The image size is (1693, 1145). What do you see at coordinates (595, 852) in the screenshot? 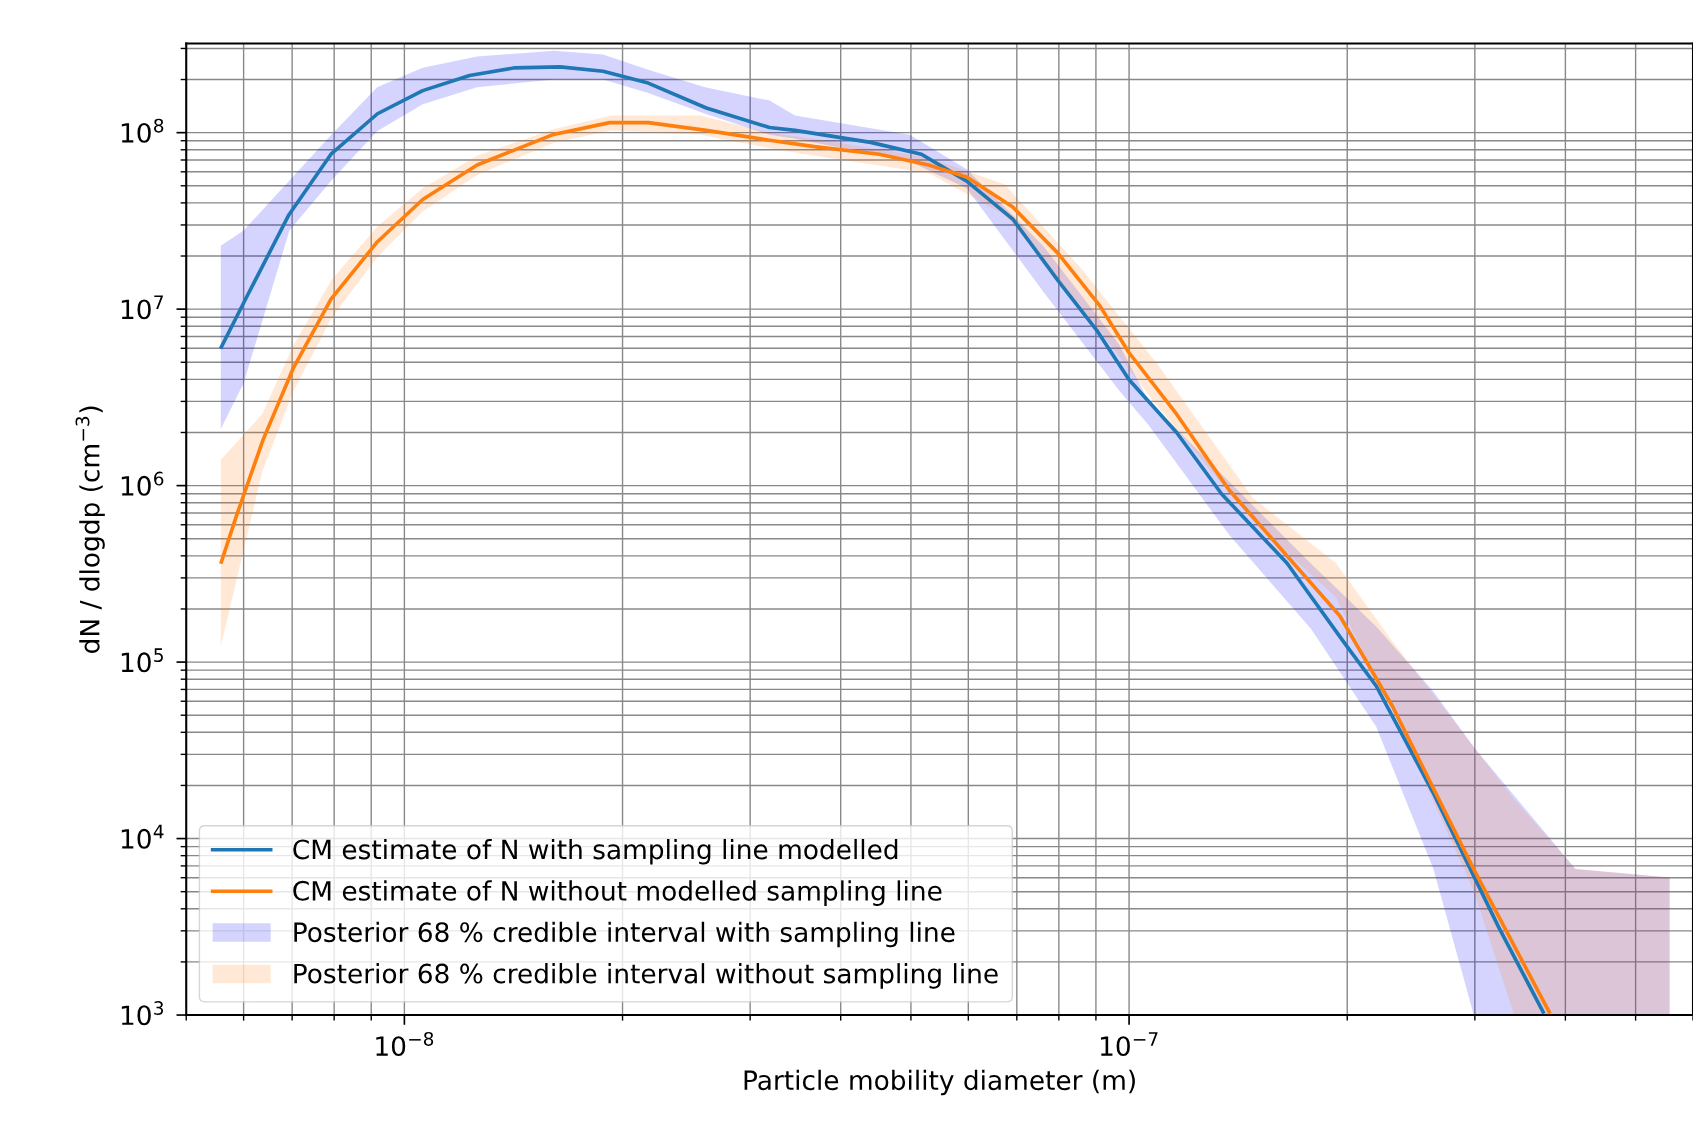
I see `legend-label: CM estimate of N with sampling line modelled` at bounding box center [595, 852].